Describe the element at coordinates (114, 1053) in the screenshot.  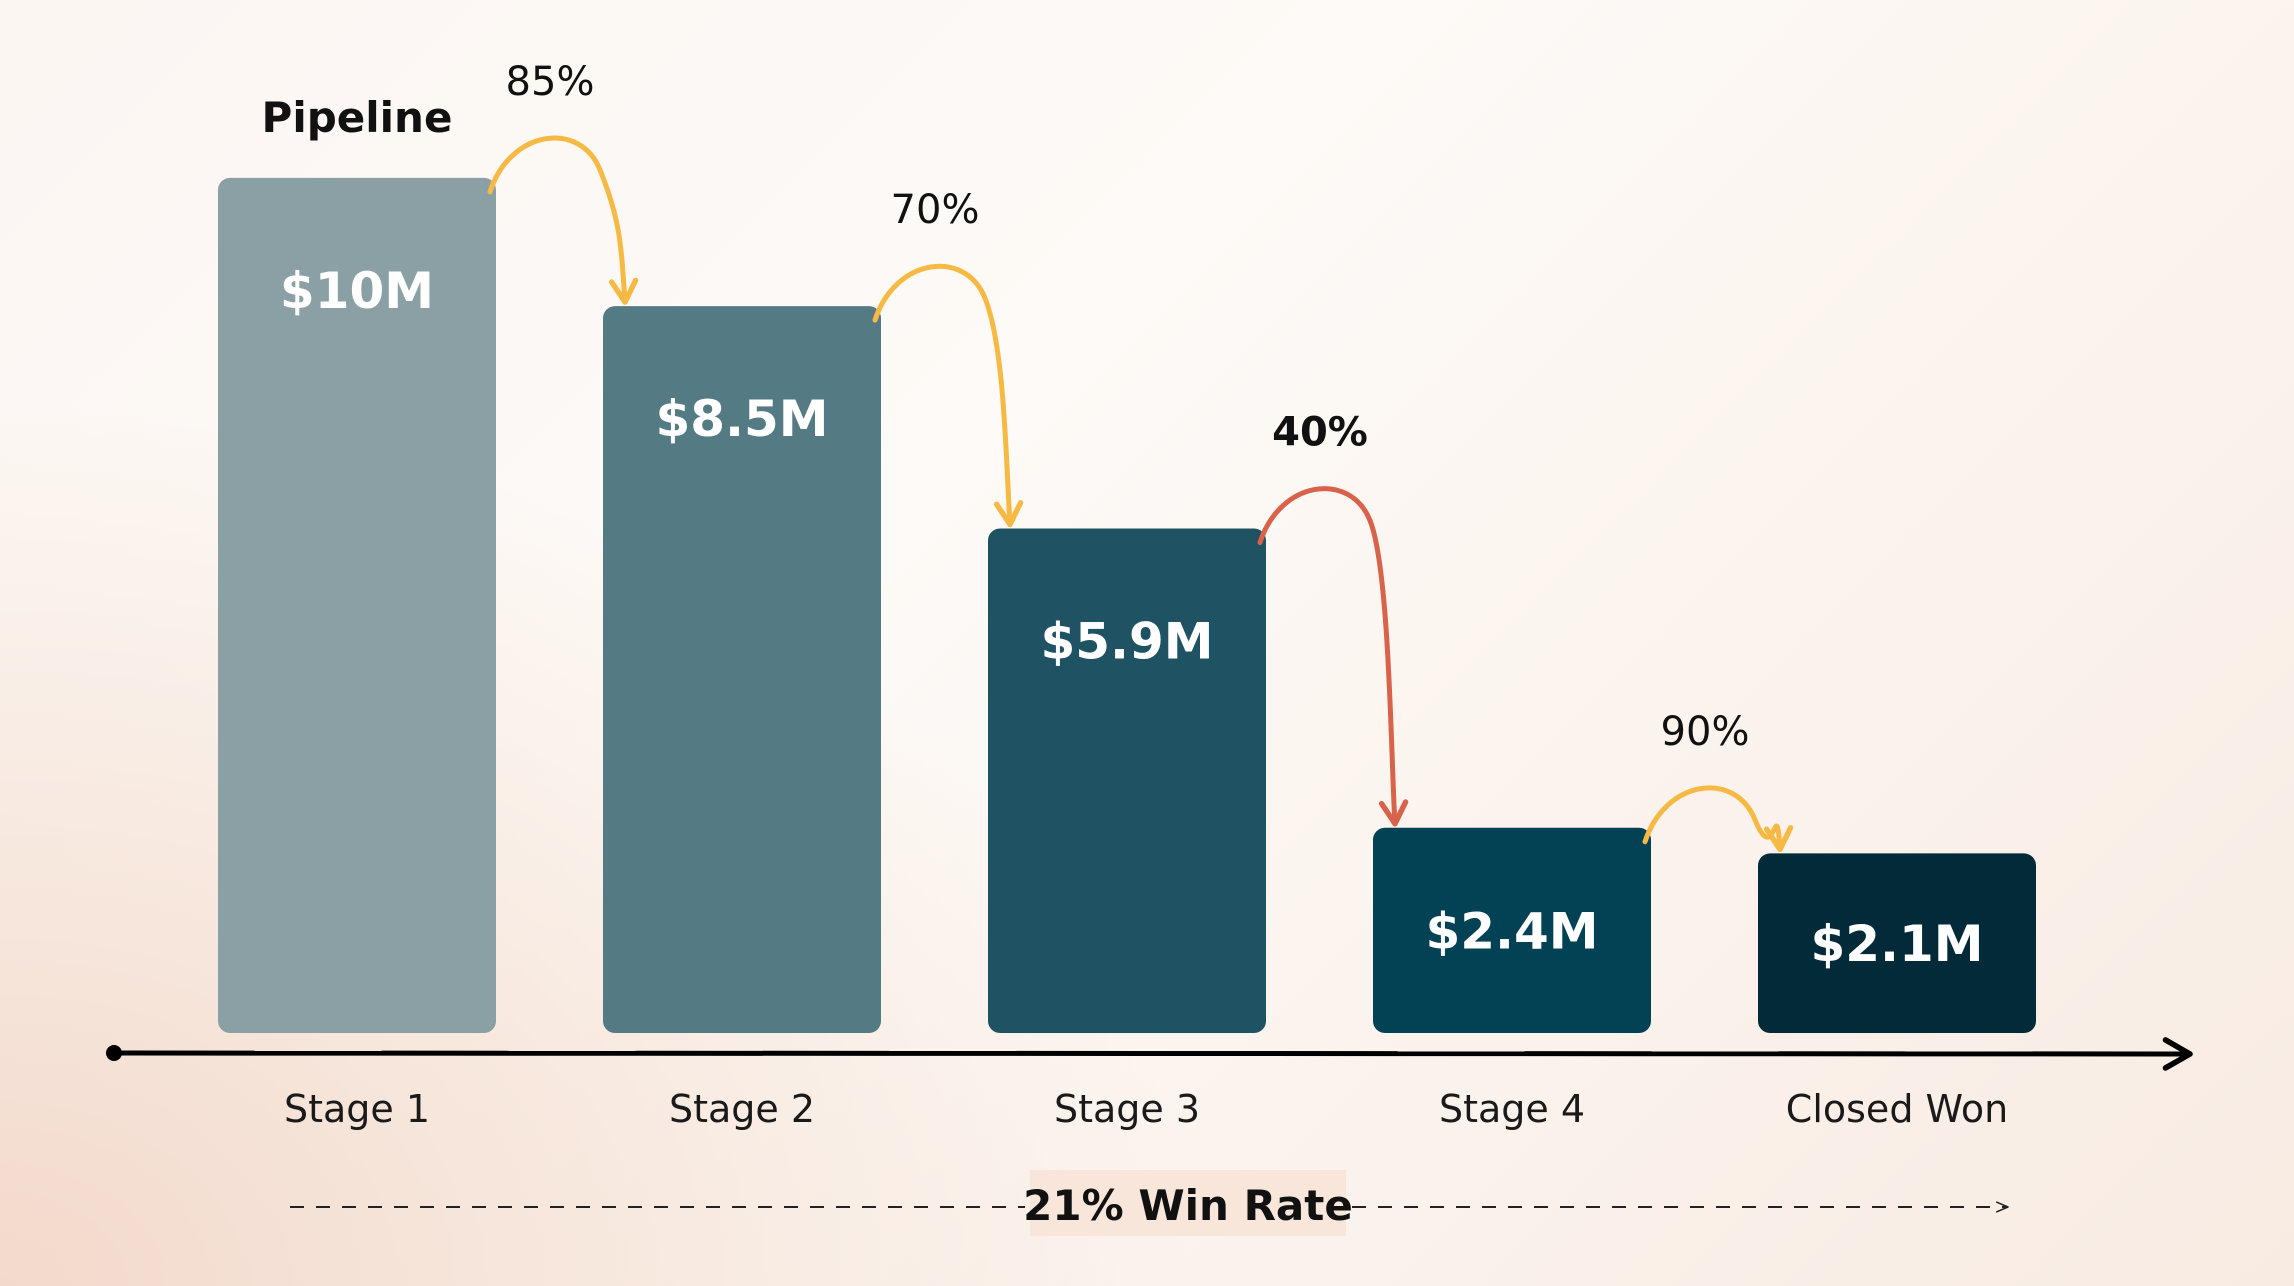
I see `x-axis-origin-dot` at that location.